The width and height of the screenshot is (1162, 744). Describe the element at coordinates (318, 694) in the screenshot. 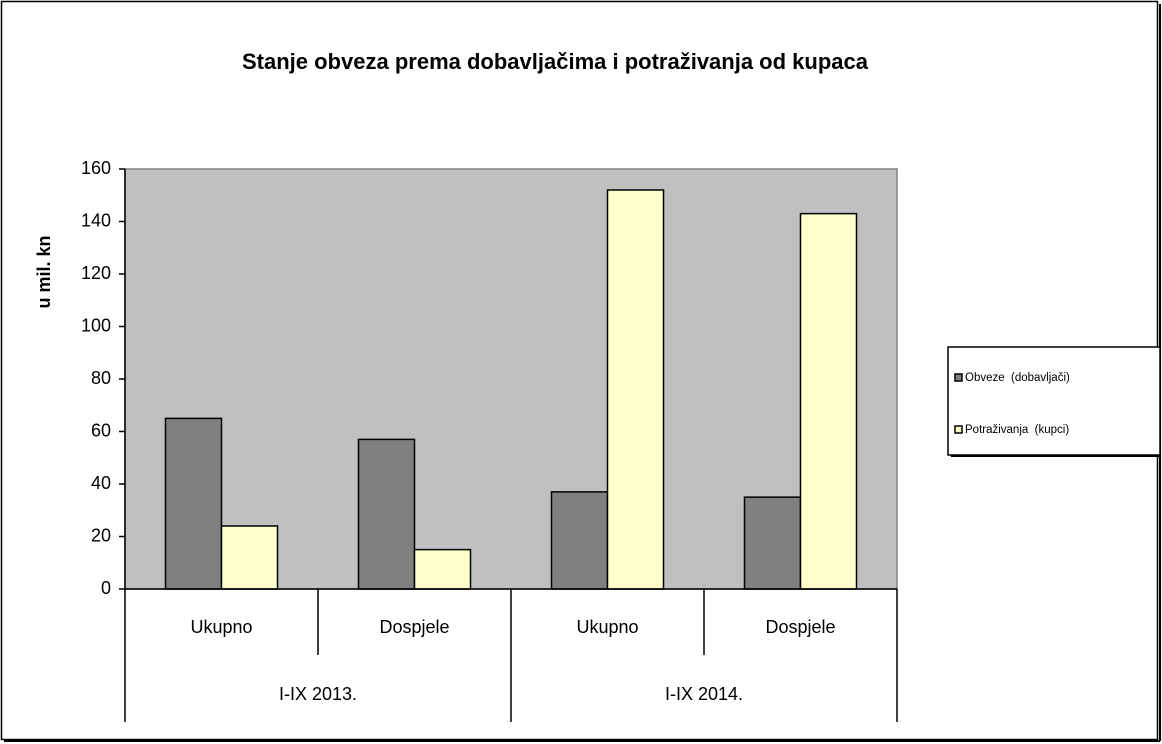

I see `group-label: I-IX 2013.` at that location.